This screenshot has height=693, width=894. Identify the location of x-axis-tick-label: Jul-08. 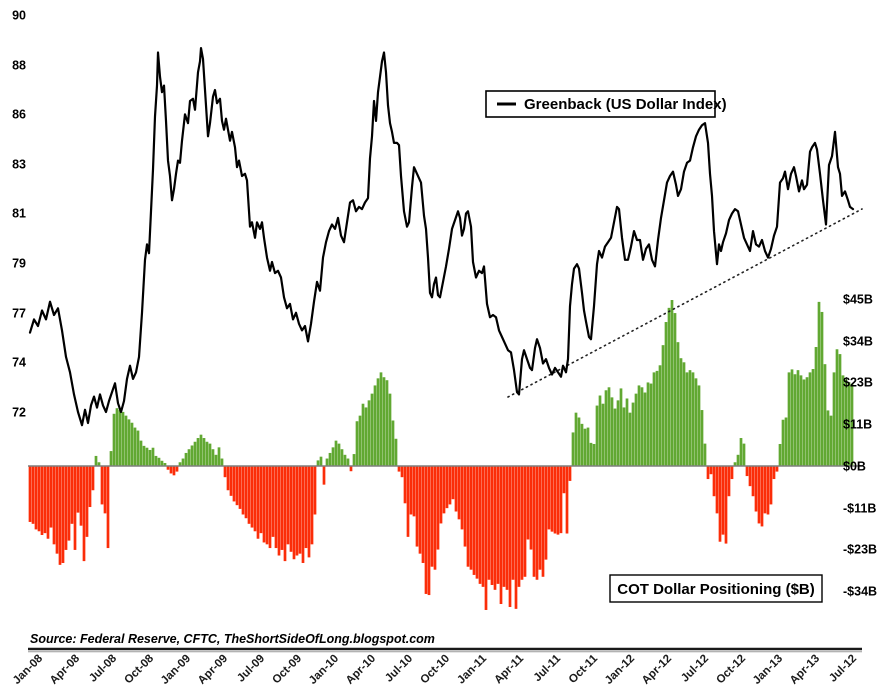
(103, 668).